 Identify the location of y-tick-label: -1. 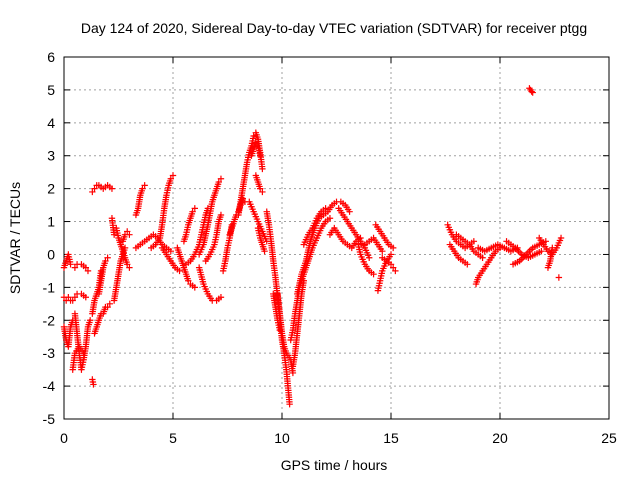
(49, 287).